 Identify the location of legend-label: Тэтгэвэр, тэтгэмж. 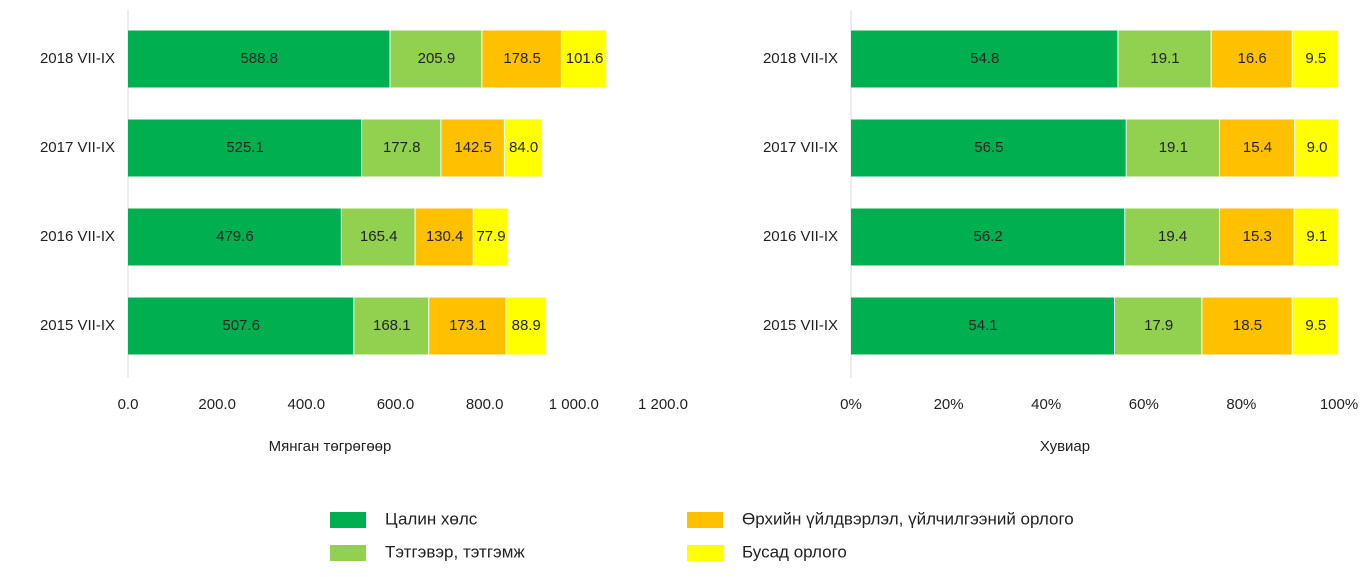
(455, 551).